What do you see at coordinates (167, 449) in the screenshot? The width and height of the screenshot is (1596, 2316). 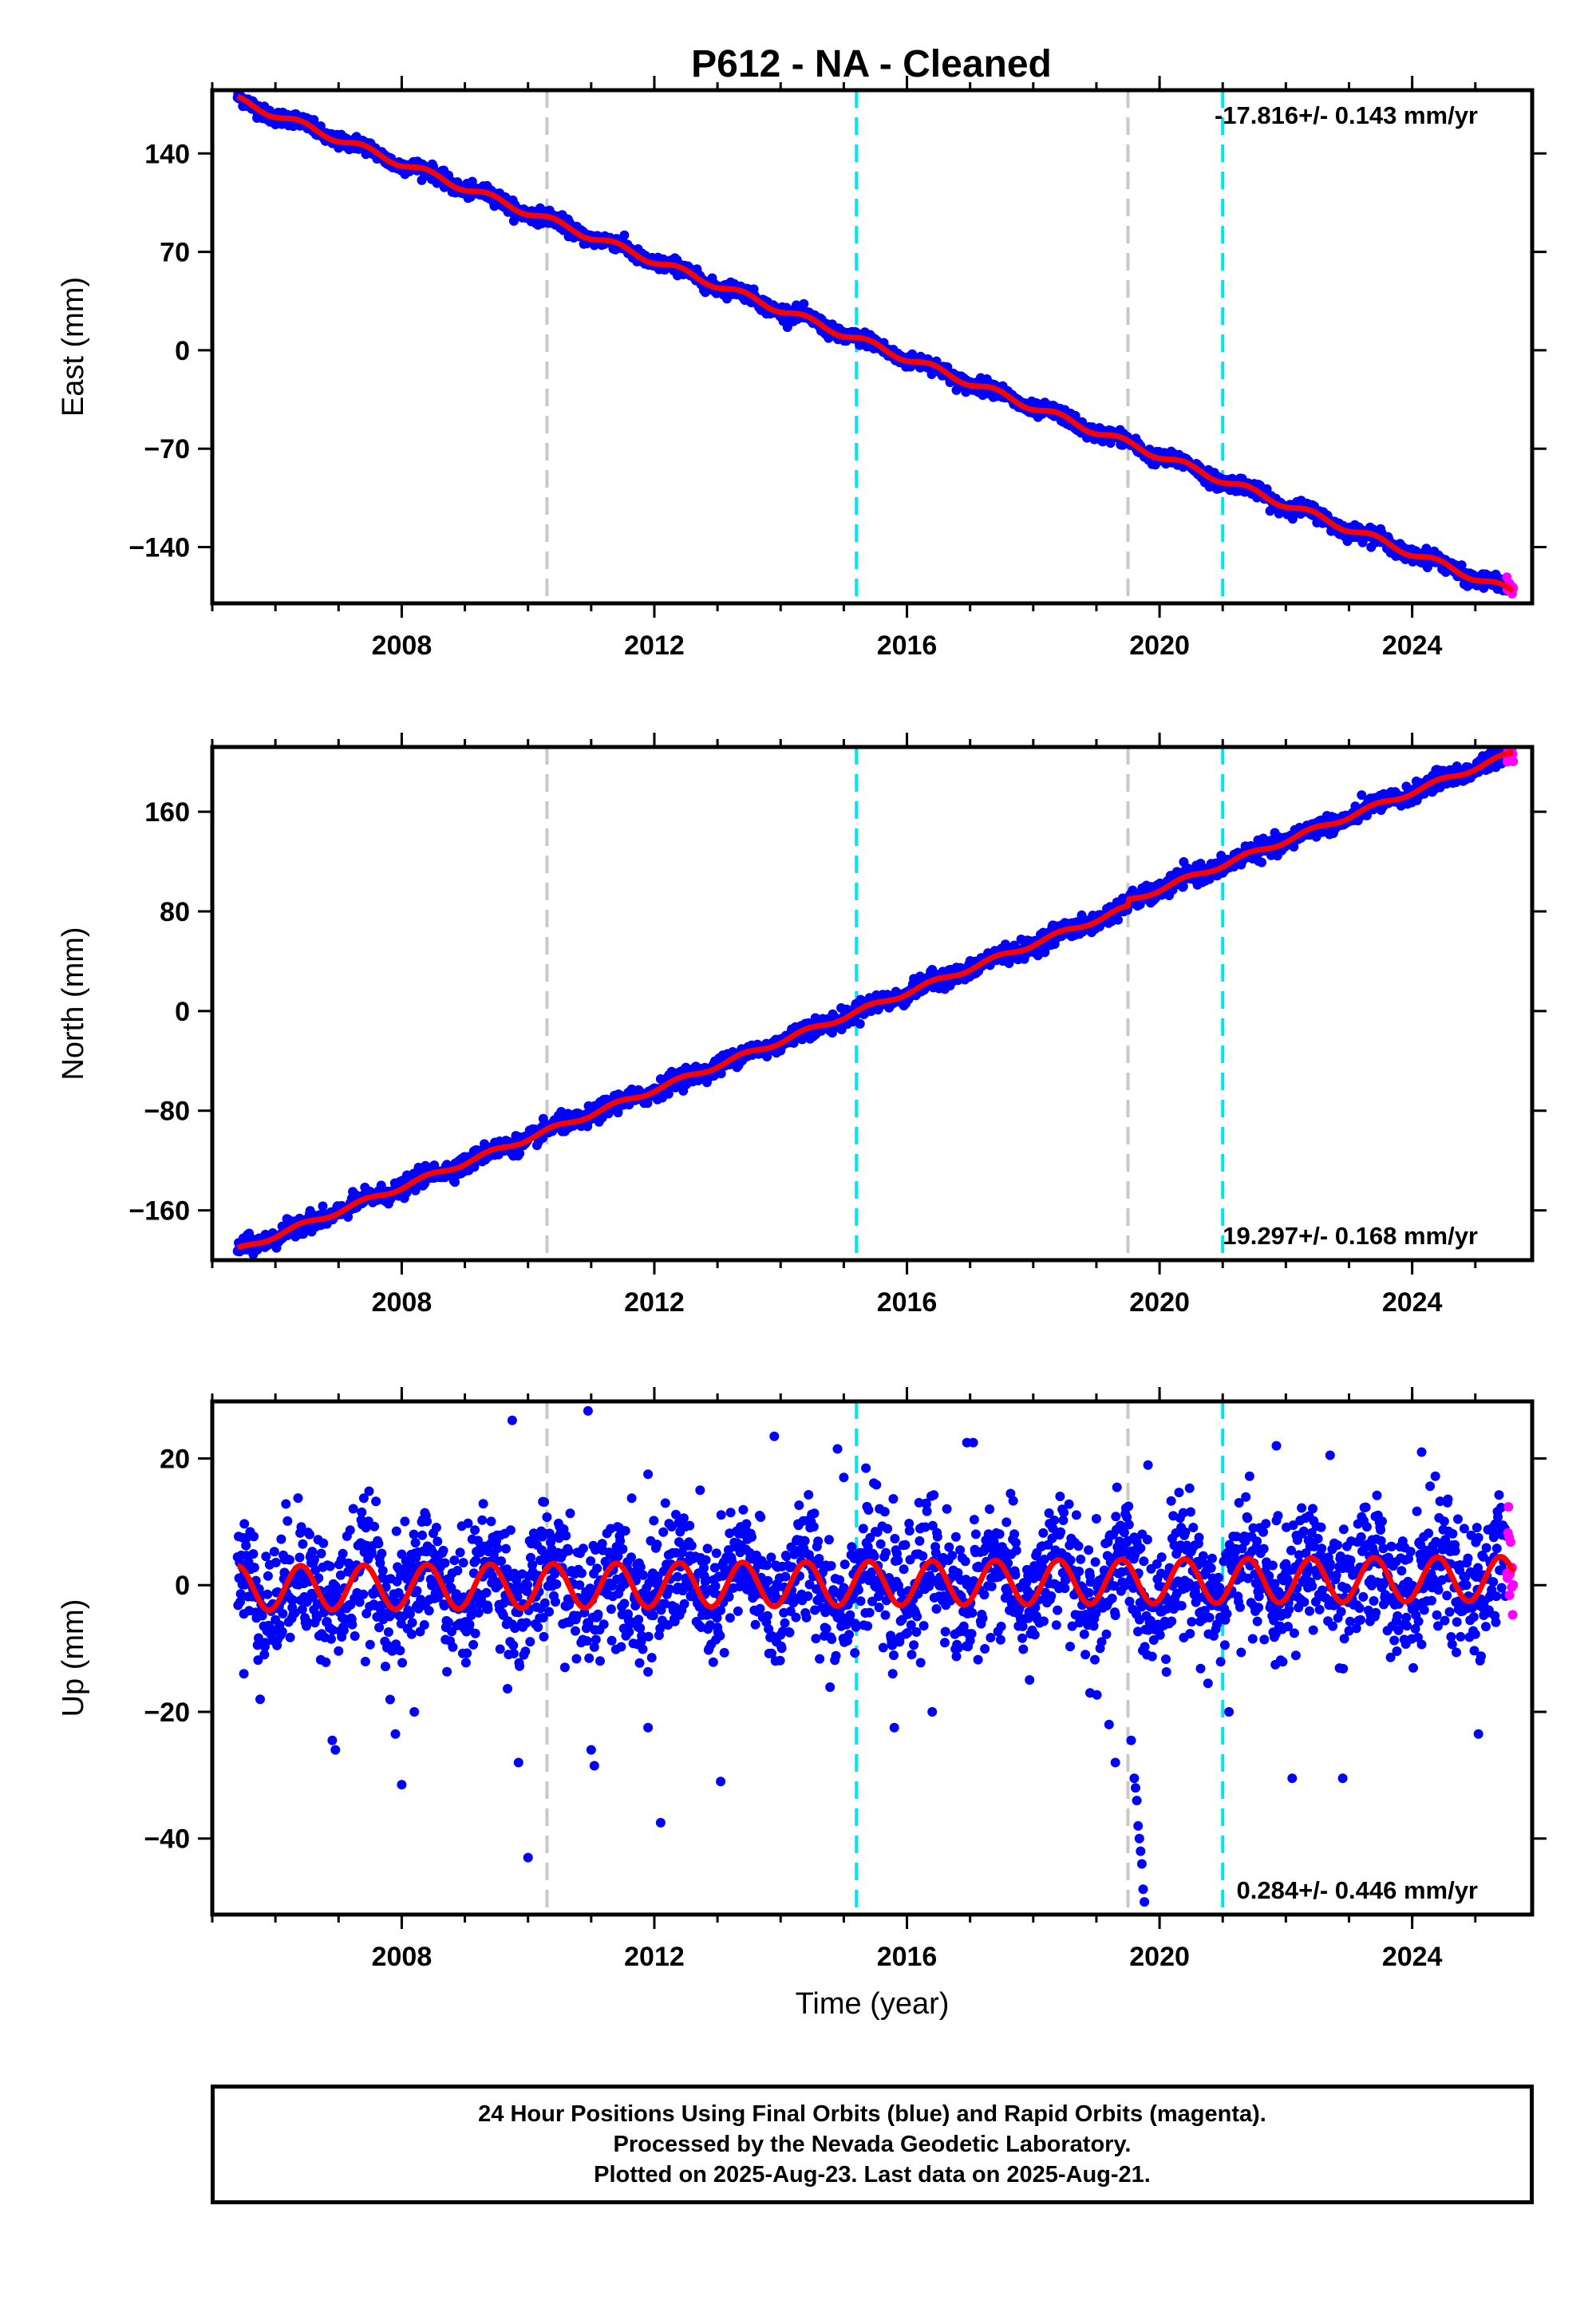 I see `y-tick-label: −70` at bounding box center [167, 449].